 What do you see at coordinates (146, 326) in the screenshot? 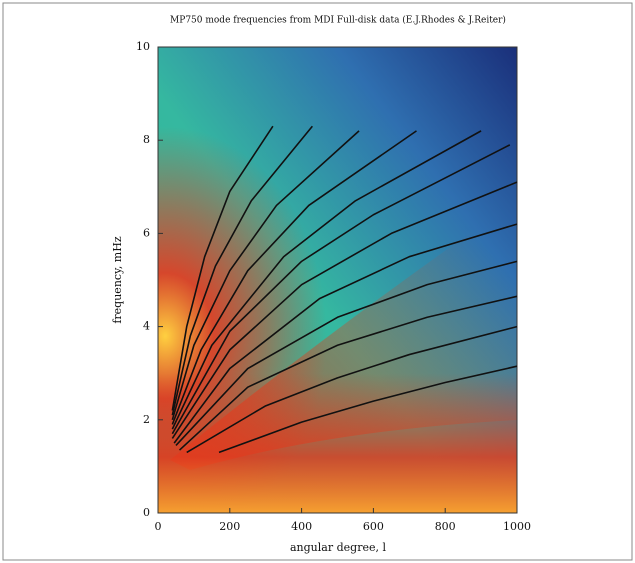
I see `y-tick-label: 4` at bounding box center [146, 326].